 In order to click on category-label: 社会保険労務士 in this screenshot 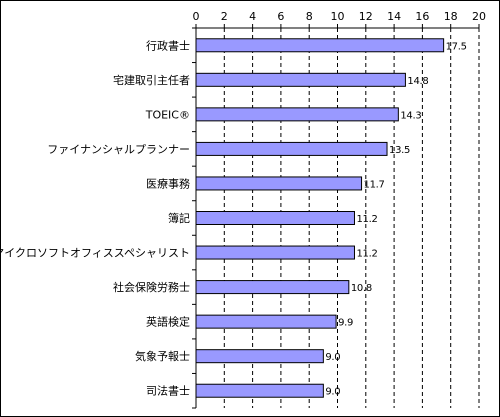, I will do `click(151, 287)`.